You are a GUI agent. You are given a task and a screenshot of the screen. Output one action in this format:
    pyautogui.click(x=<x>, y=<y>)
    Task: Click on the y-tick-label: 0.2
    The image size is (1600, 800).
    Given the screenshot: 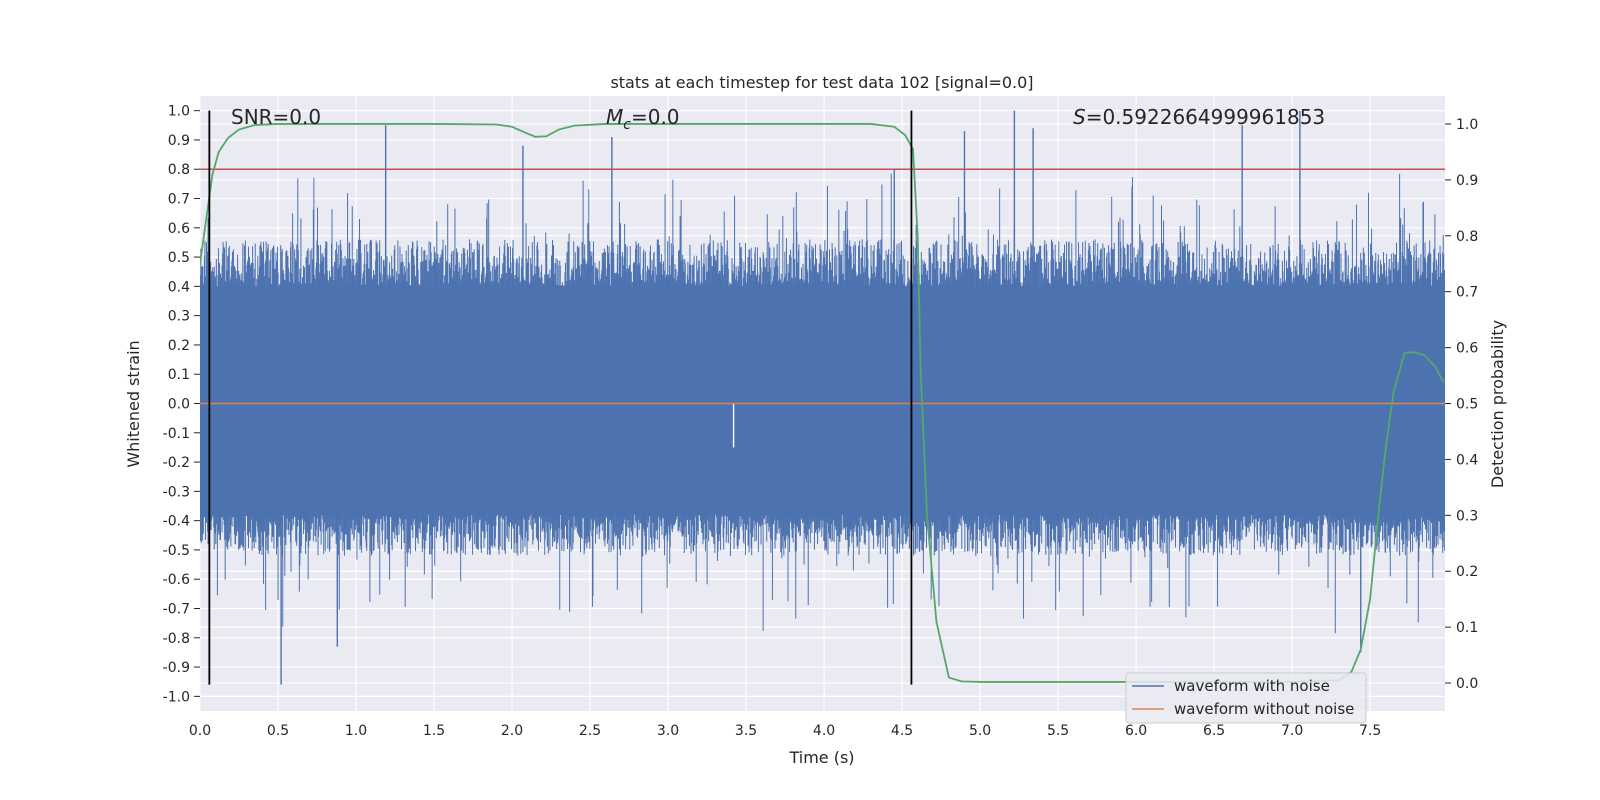 What is the action you would take?
    pyautogui.click(x=179, y=346)
    